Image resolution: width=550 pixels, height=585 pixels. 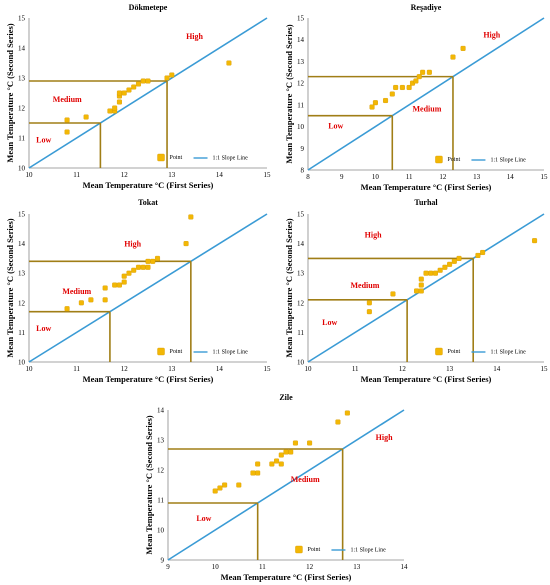 What do you see at coordinates (426, 202) in the screenshot?
I see `chart-title: Turhal` at bounding box center [426, 202].